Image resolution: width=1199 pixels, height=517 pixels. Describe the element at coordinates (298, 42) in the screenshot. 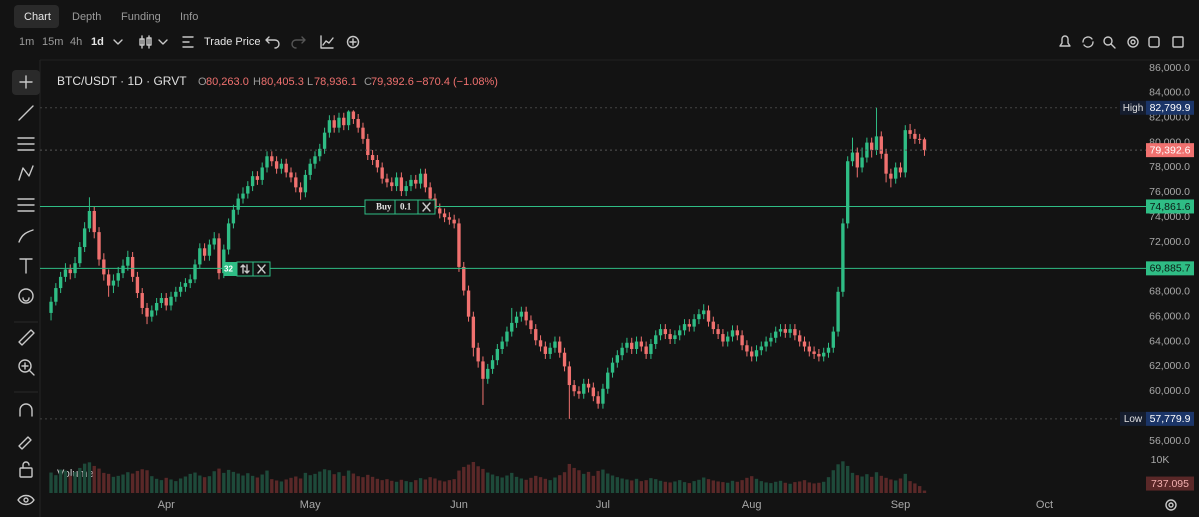

I see `redo-icon` at that location.